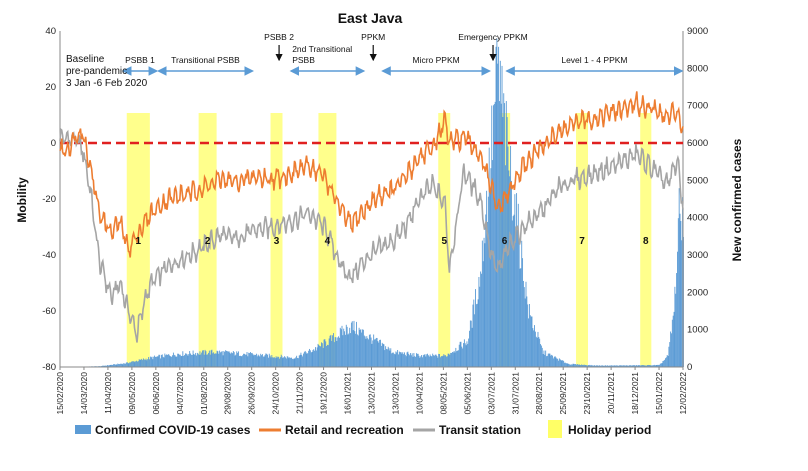 The image size is (808, 471). I want to click on x-tick-label: 16/01/2021, so click(348, 393).